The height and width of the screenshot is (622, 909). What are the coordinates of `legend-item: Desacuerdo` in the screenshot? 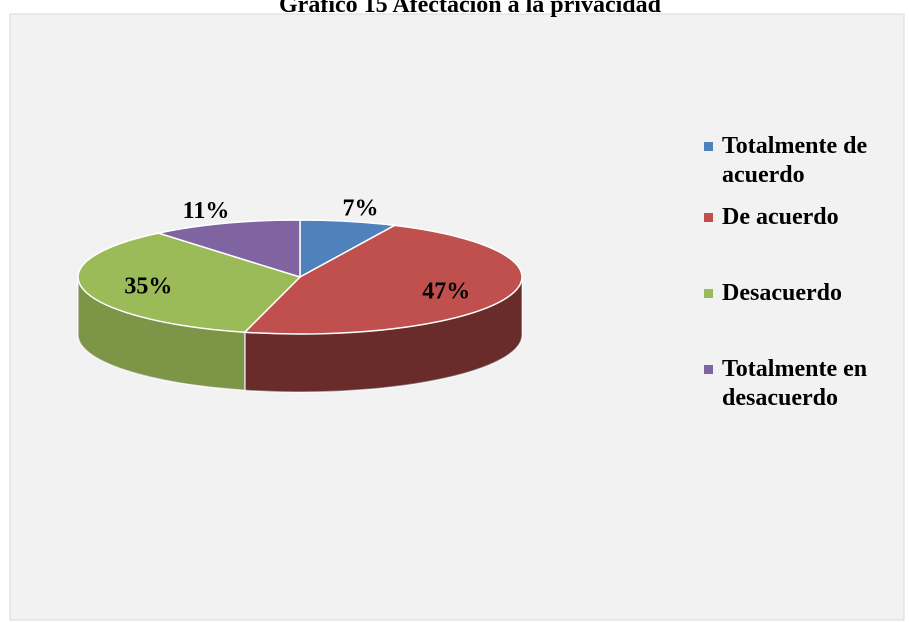 It's located at (799, 293).